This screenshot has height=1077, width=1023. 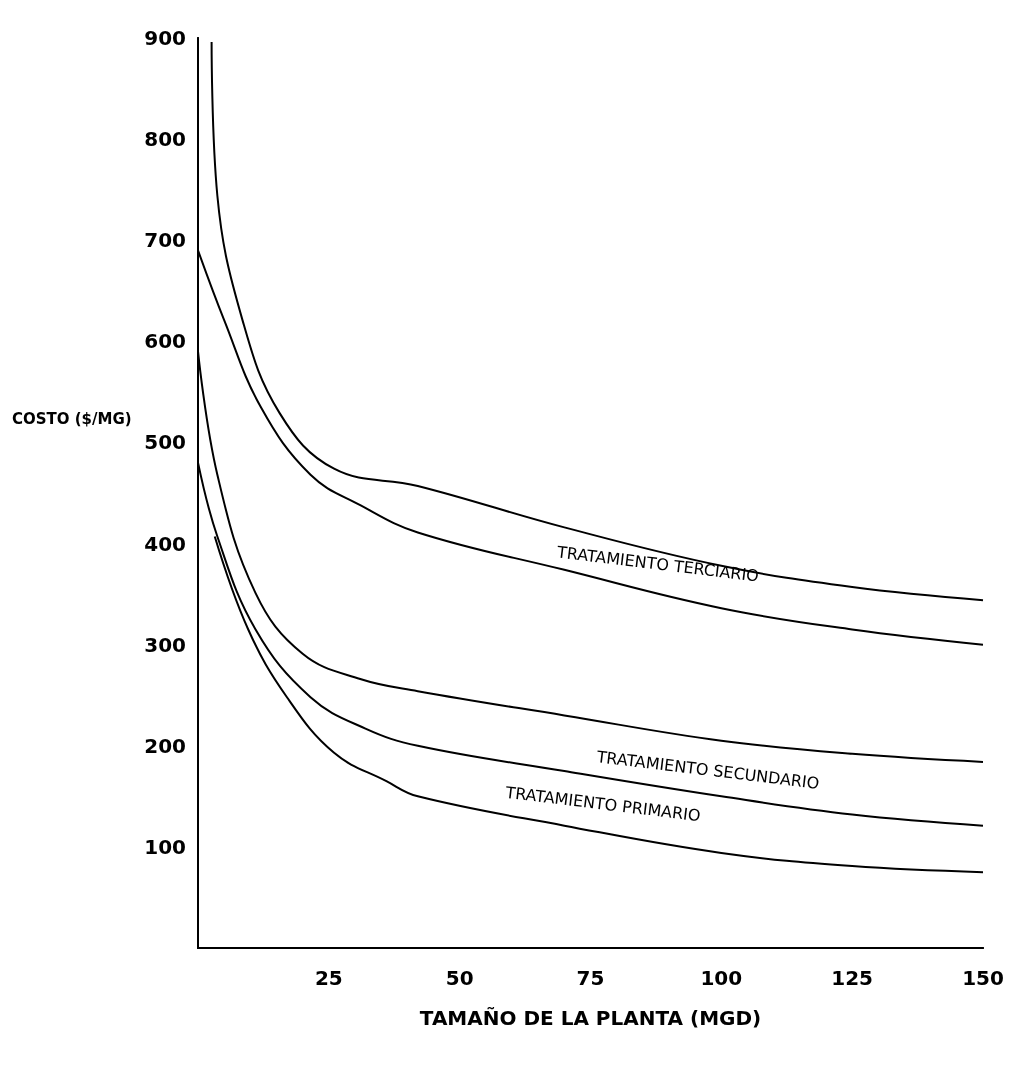 I want to click on x-tick-label: 125, so click(x=852, y=978).